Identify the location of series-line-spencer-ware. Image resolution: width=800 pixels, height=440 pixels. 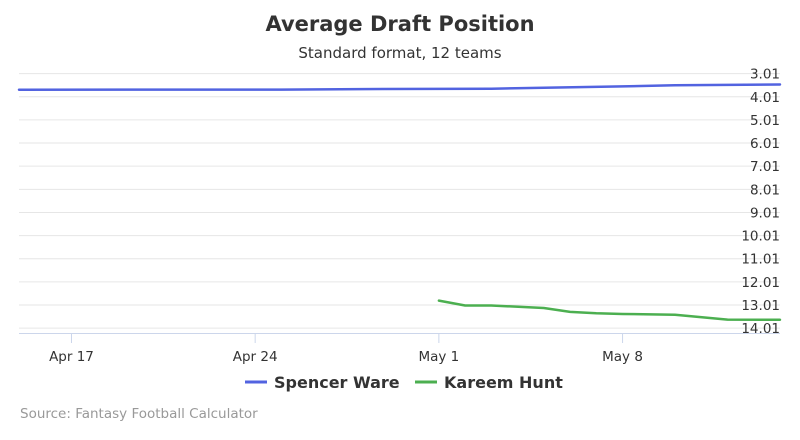
(399, 87).